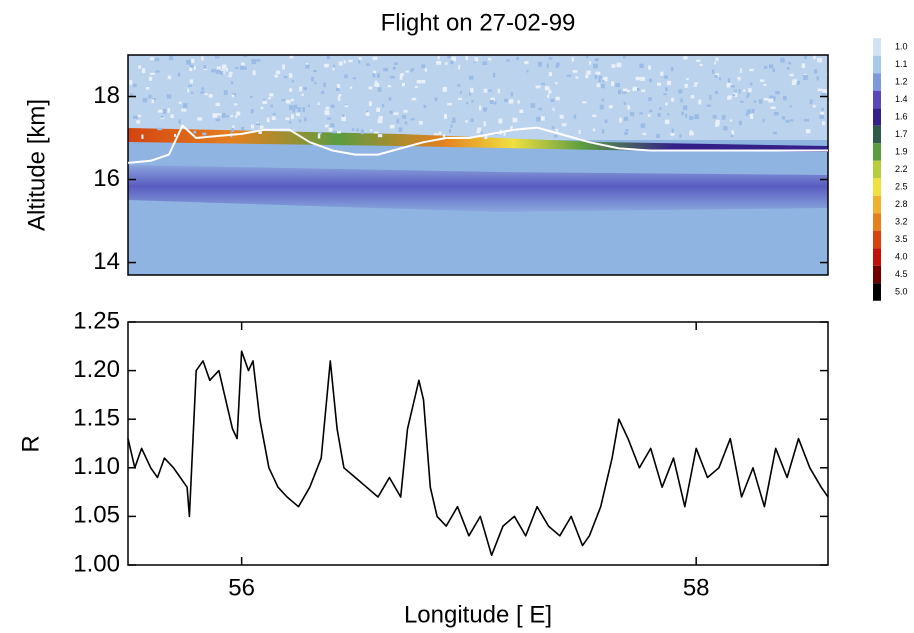 The height and width of the screenshot is (633, 914). Describe the element at coordinates (36, 165) in the screenshot. I see `y-axis-label: Altitude [km]` at that location.